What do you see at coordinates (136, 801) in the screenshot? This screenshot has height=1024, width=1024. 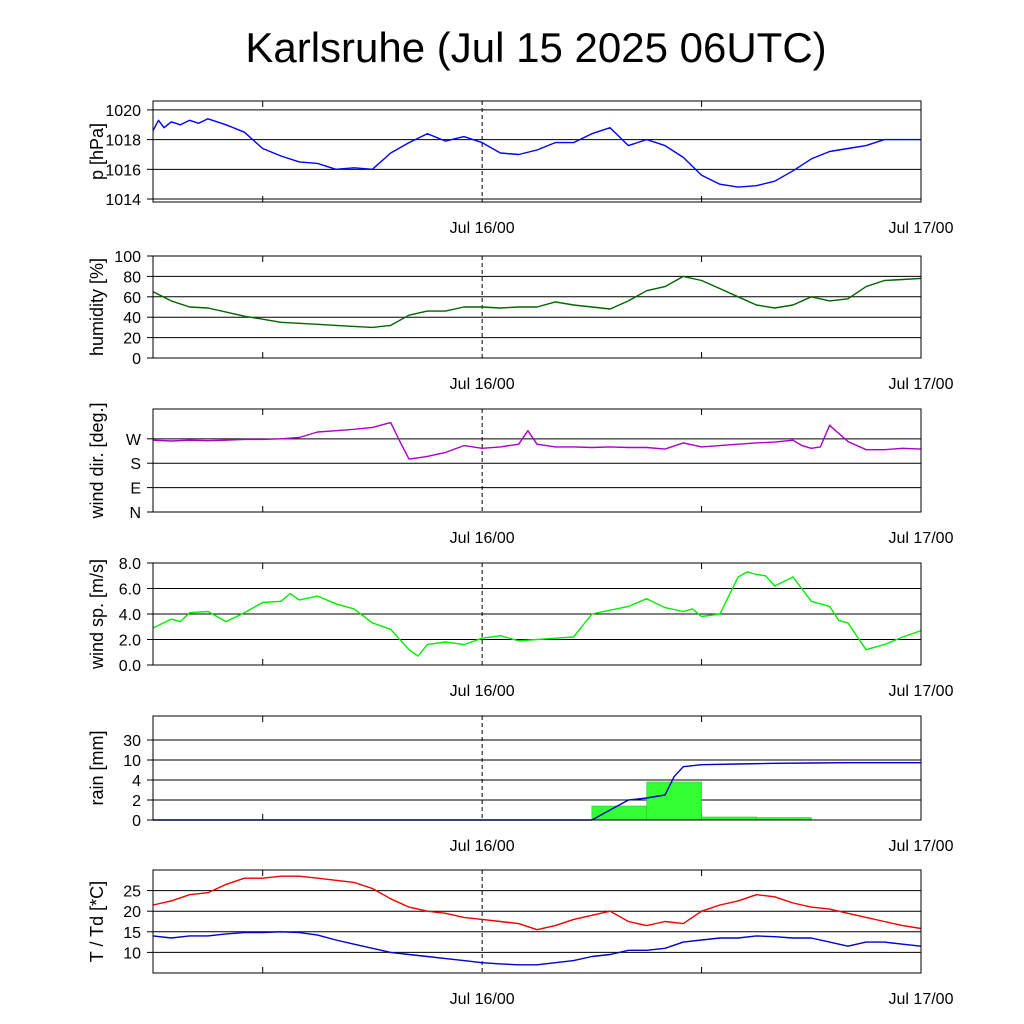 I see `y-tick-label: 2` at bounding box center [136, 801].